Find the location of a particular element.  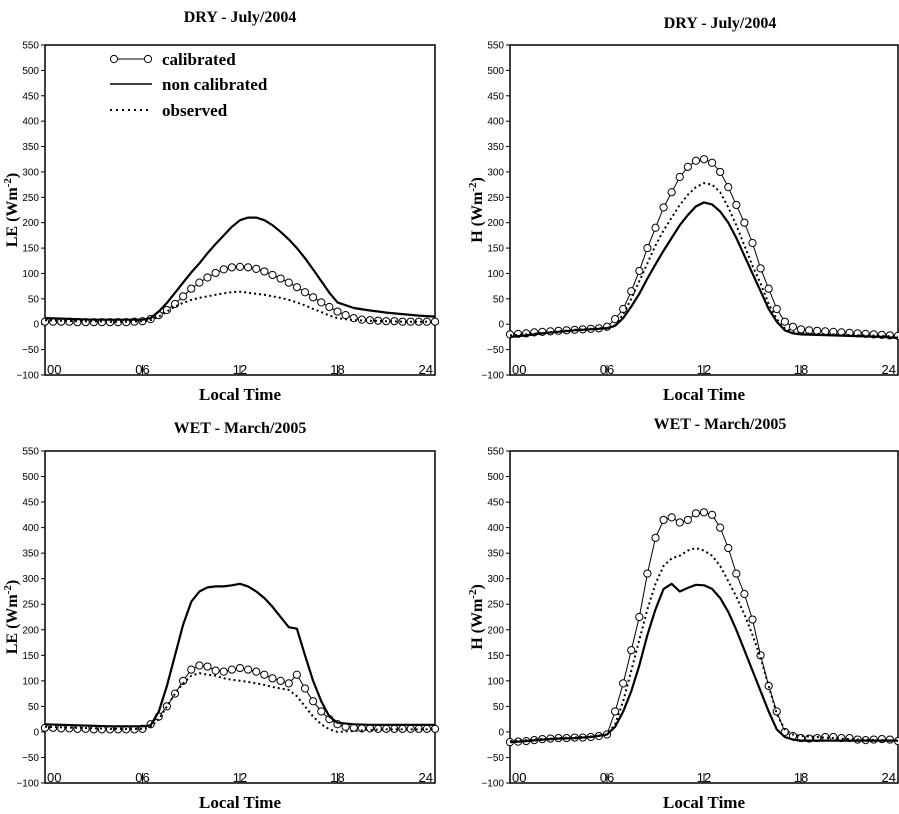

y-axis-label-sup: -2 is located at coordinates (473, 594).